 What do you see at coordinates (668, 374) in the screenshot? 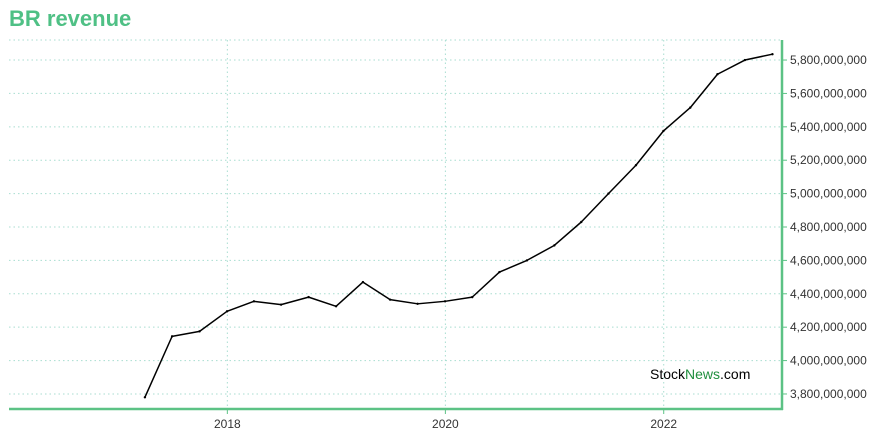
I see `watermark-stock: Stock` at bounding box center [668, 374].